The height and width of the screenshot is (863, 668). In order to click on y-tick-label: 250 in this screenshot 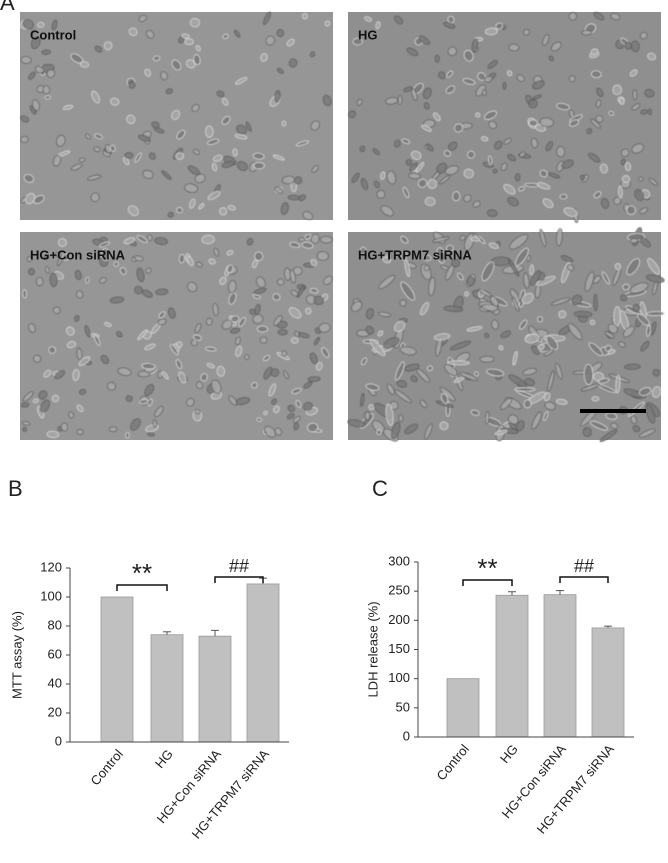, I will do `click(399, 590)`.